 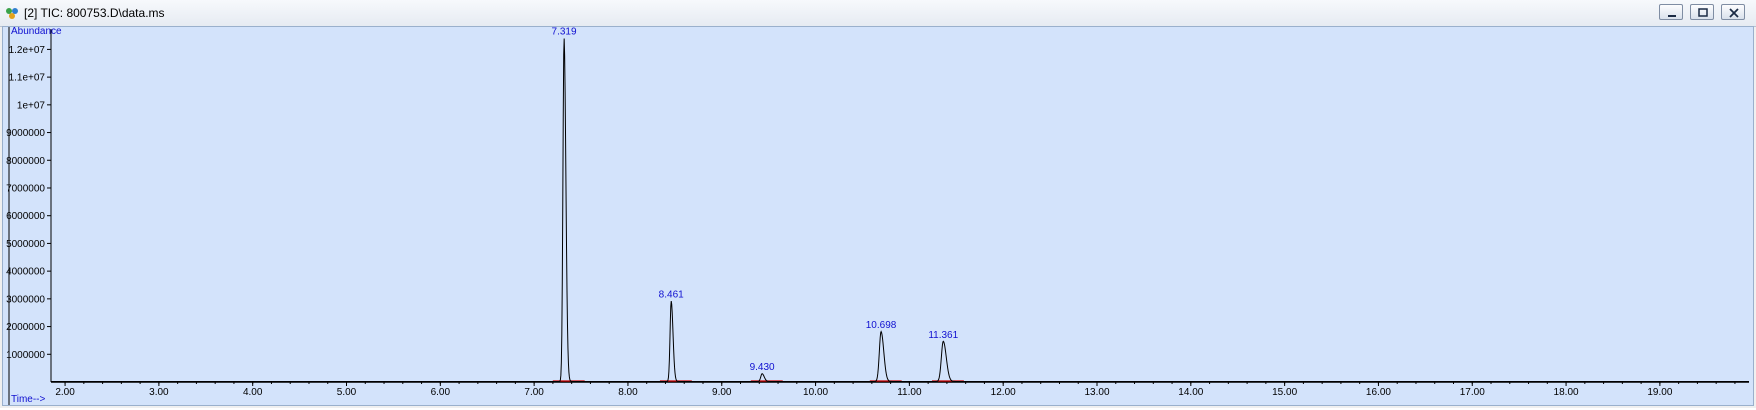 What do you see at coordinates (1284, 392) in the screenshot?
I see `x-tick-label-13: 15.00` at bounding box center [1284, 392].